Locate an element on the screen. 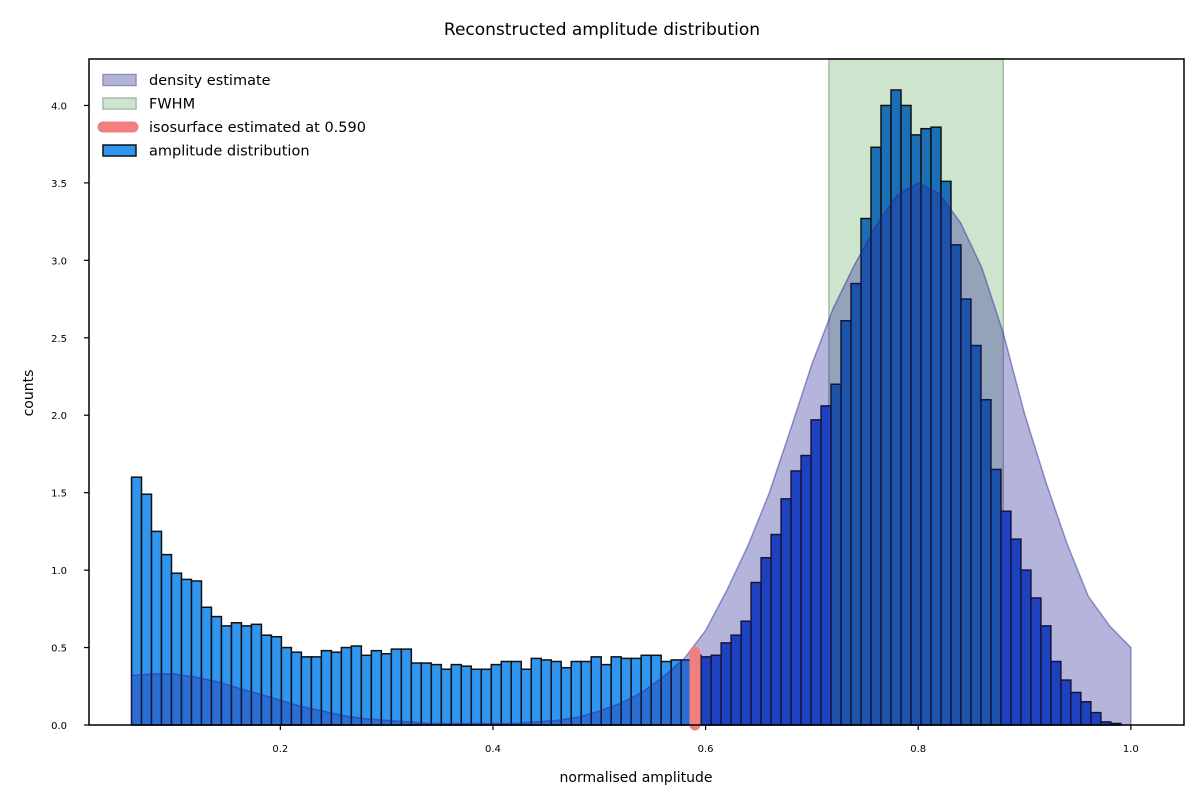 The width and height of the screenshot is (1204, 805). x-tick-label: 0.4 is located at coordinates (493, 749).